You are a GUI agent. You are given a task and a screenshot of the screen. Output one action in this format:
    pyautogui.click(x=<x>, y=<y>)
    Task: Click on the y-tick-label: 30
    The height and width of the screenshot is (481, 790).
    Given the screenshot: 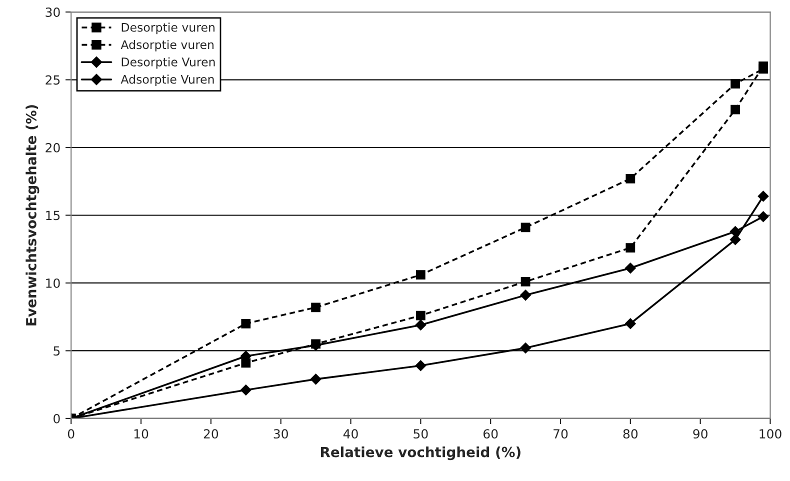 What is the action you would take?
    pyautogui.click(x=53, y=12)
    